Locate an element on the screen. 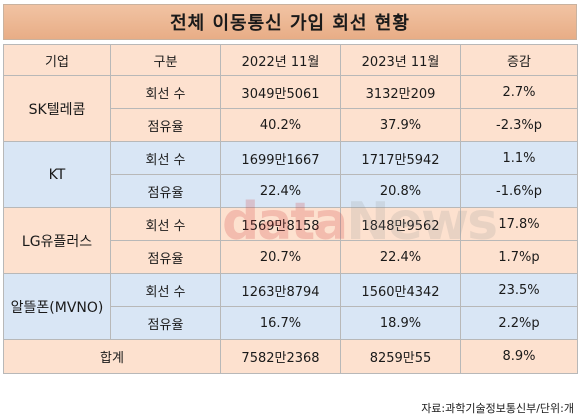 This screenshot has width=580, height=417. value-2022-cell: 1699만1667 is located at coordinates (280, 158).